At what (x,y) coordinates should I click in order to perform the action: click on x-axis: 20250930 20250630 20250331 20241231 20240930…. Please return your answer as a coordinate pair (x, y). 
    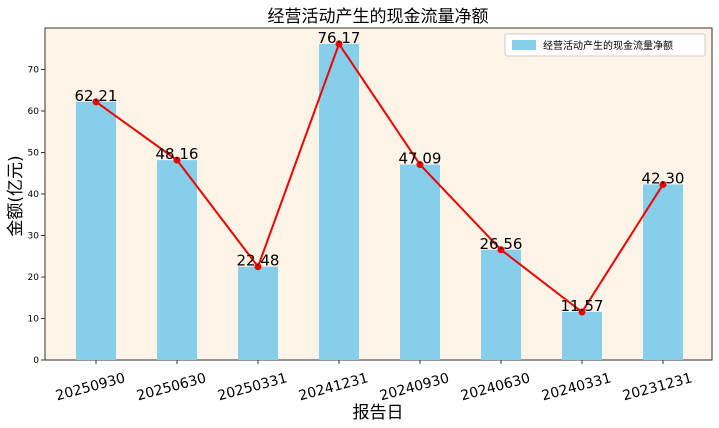
    Looking at the image, I should click on (374, 382).